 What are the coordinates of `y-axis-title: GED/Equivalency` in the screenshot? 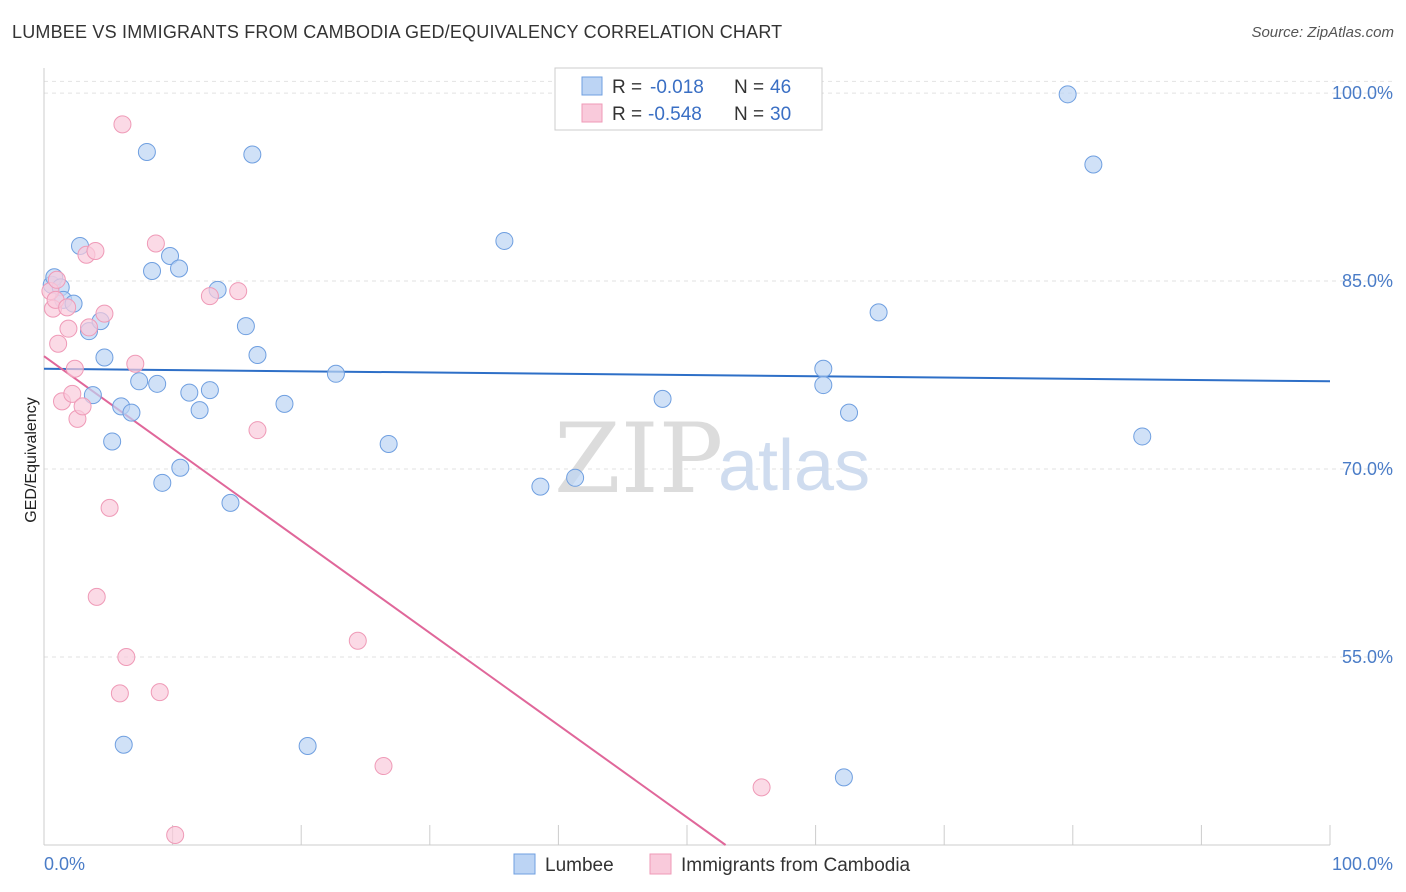 It's located at (31, 459).